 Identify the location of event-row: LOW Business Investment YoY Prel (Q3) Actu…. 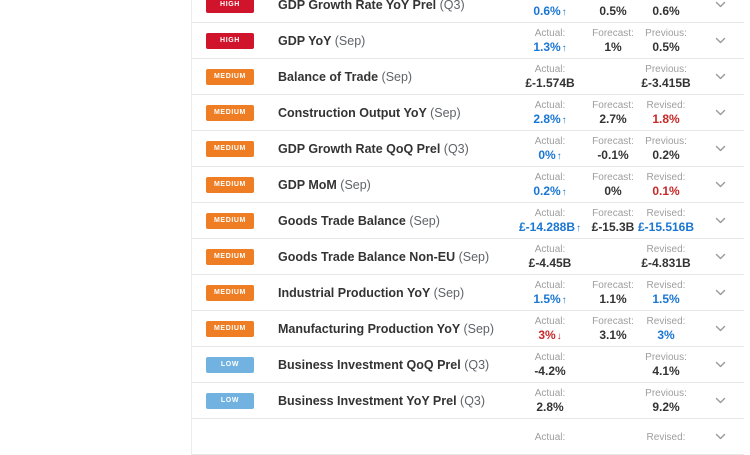
(468, 401).